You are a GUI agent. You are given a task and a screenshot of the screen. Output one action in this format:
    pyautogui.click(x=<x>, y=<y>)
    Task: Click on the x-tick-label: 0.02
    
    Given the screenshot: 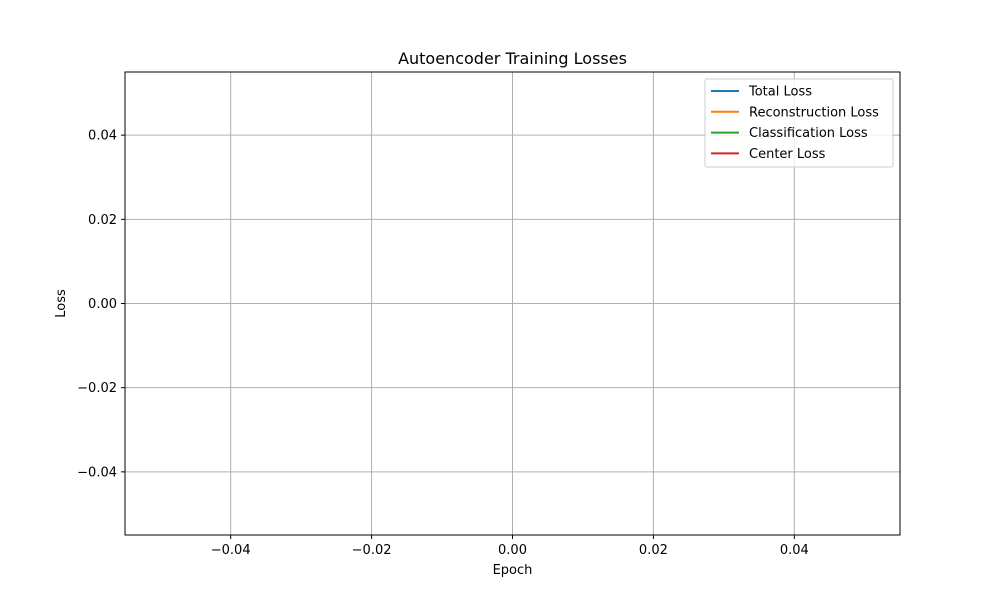 What is the action you would take?
    pyautogui.click(x=653, y=550)
    